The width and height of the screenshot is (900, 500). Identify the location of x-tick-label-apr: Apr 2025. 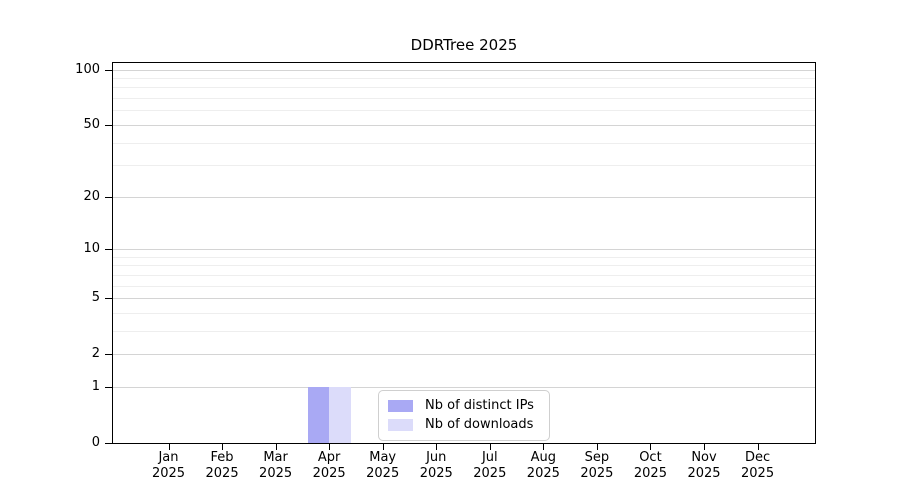
(329, 465).